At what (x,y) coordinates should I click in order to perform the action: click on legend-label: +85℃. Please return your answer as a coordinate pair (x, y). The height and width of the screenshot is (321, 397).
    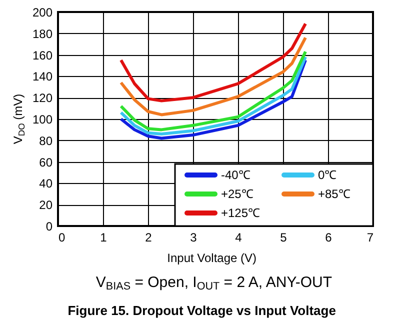
    Looking at the image, I should click on (334, 194).